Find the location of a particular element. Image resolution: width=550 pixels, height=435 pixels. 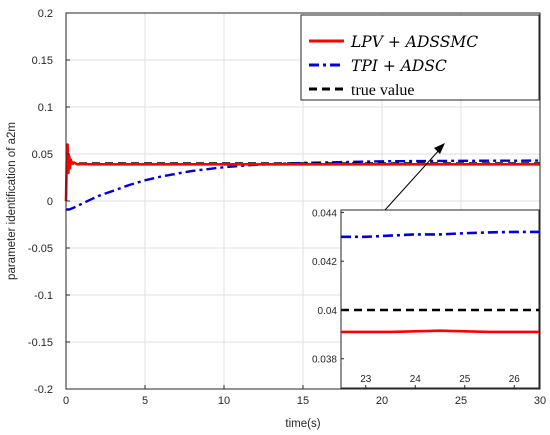

inset-x-tick-label: 23 is located at coordinates (366, 379).